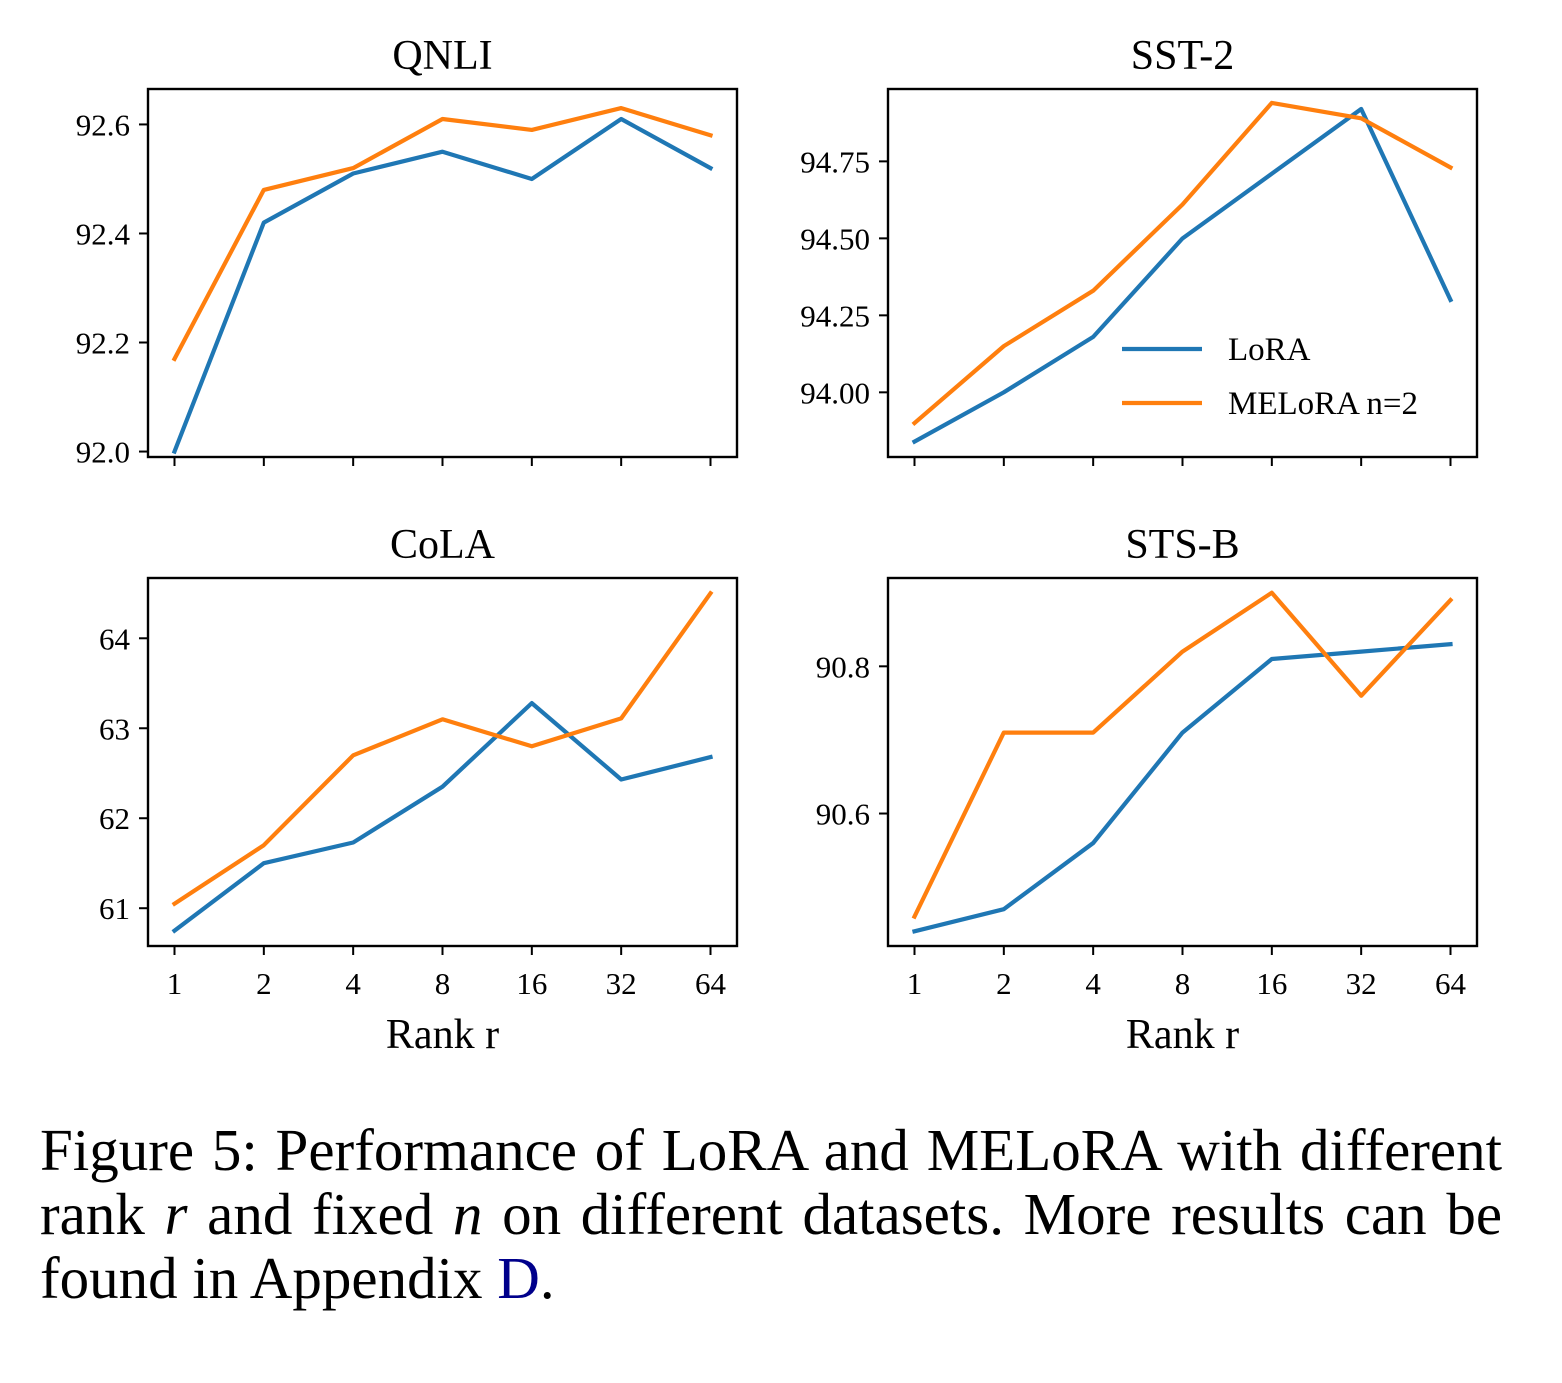 The width and height of the screenshot is (1562, 1383). Describe the element at coordinates (835, 392) in the screenshot. I see `y-tick-label: 94.00` at that location.